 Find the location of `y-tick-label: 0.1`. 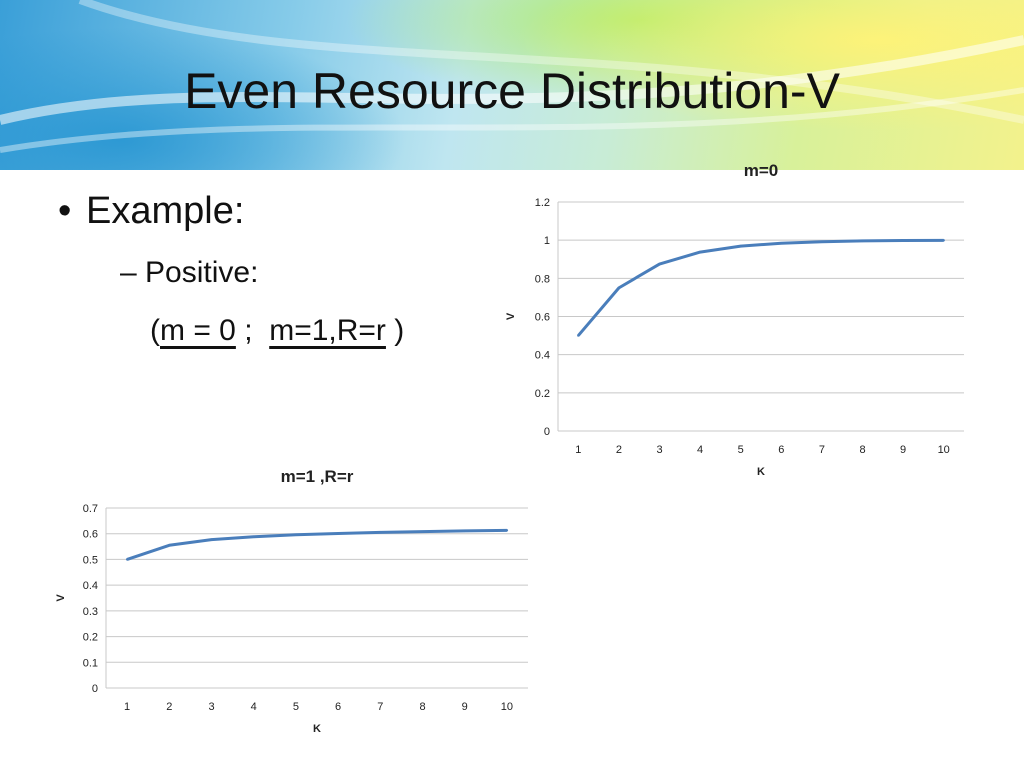

y-tick-label: 0.1 is located at coordinates (90, 663).